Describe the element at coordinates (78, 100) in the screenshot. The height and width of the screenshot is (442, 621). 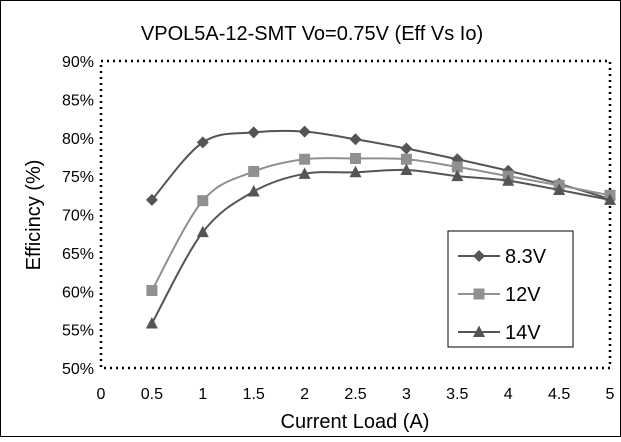
I see `y-tick-label: 85%` at that location.